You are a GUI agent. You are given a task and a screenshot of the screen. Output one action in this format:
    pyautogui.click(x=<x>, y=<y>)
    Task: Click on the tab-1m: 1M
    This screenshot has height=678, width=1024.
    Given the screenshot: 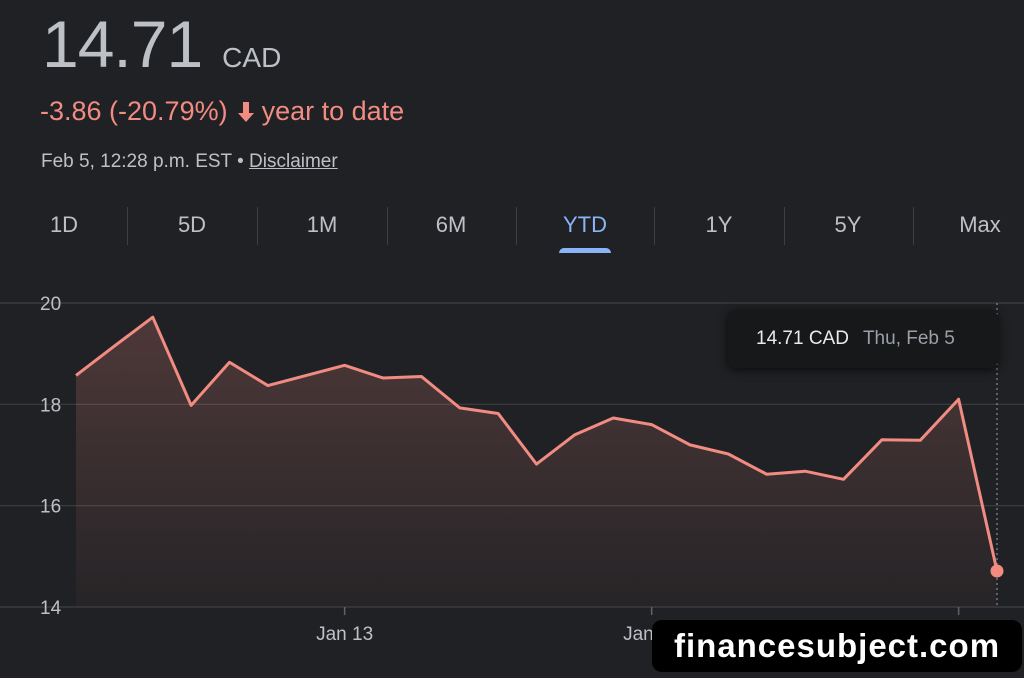 What is the action you would take?
    pyautogui.click(x=322, y=226)
    